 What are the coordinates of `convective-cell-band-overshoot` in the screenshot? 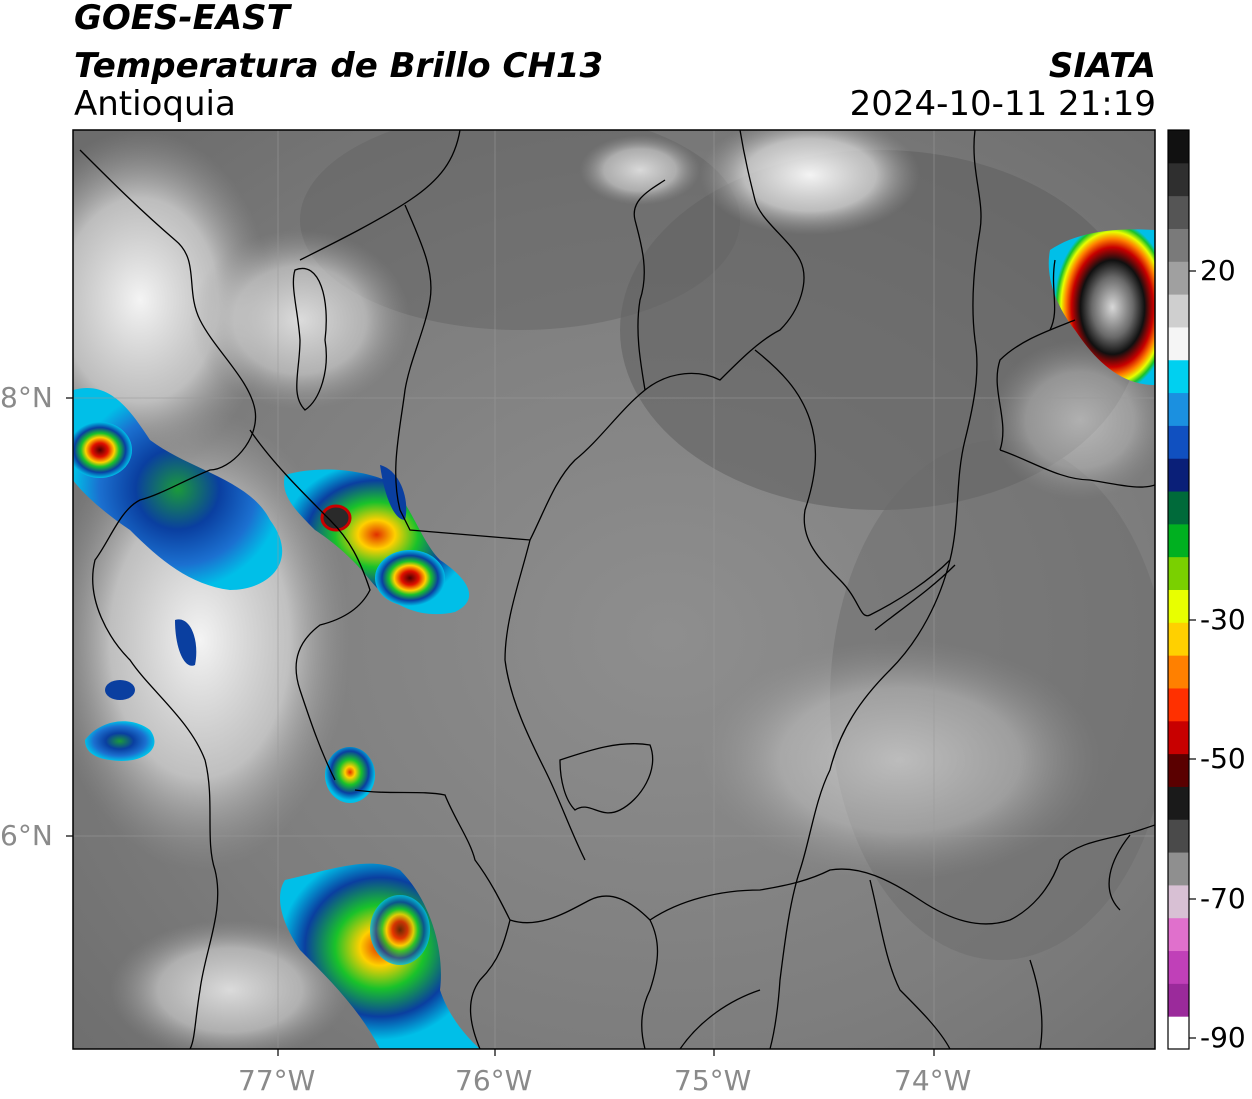 It's located at (336, 518).